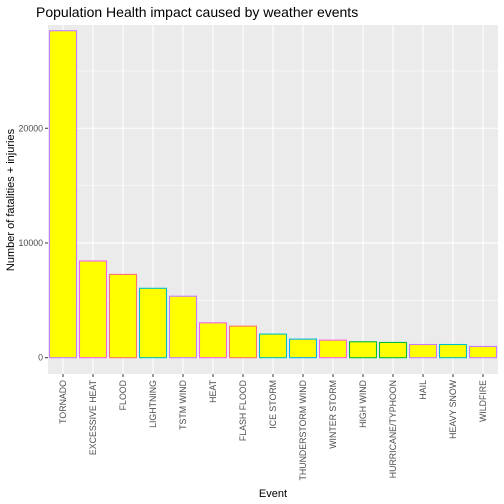 Image resolution: width=504 pixels, height=504 pixels. Describe the element at coordinates (303, 430) in the screenshot. I see `x-tick-label: THUNDERSTORM WIND` at that location.